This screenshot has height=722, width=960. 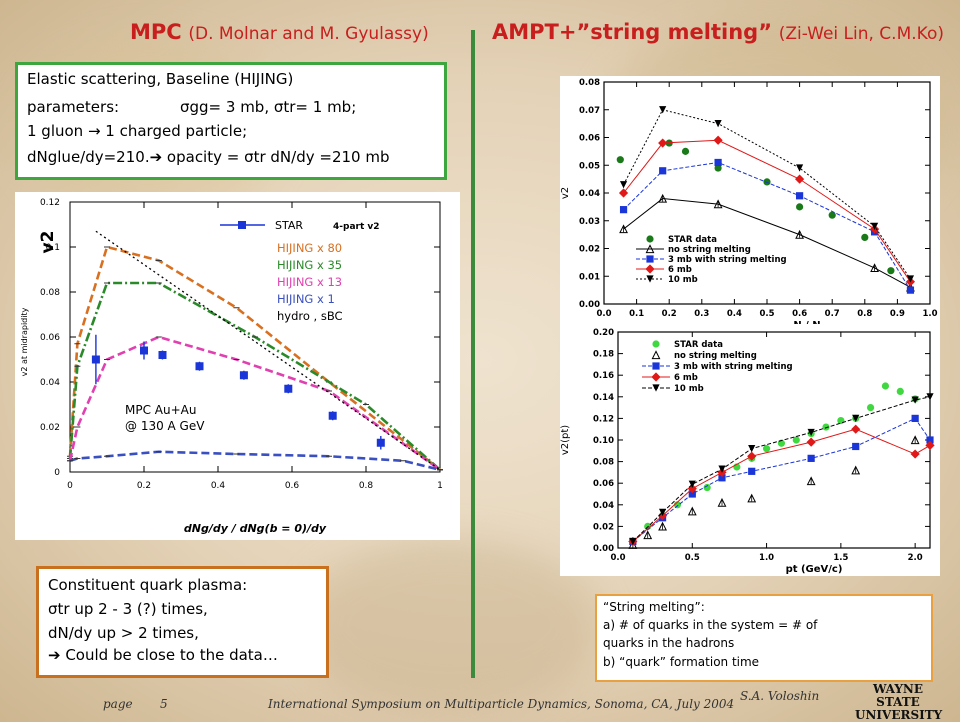 I want to click on y-tick-label: 0.00, so click(x=603, y=549).